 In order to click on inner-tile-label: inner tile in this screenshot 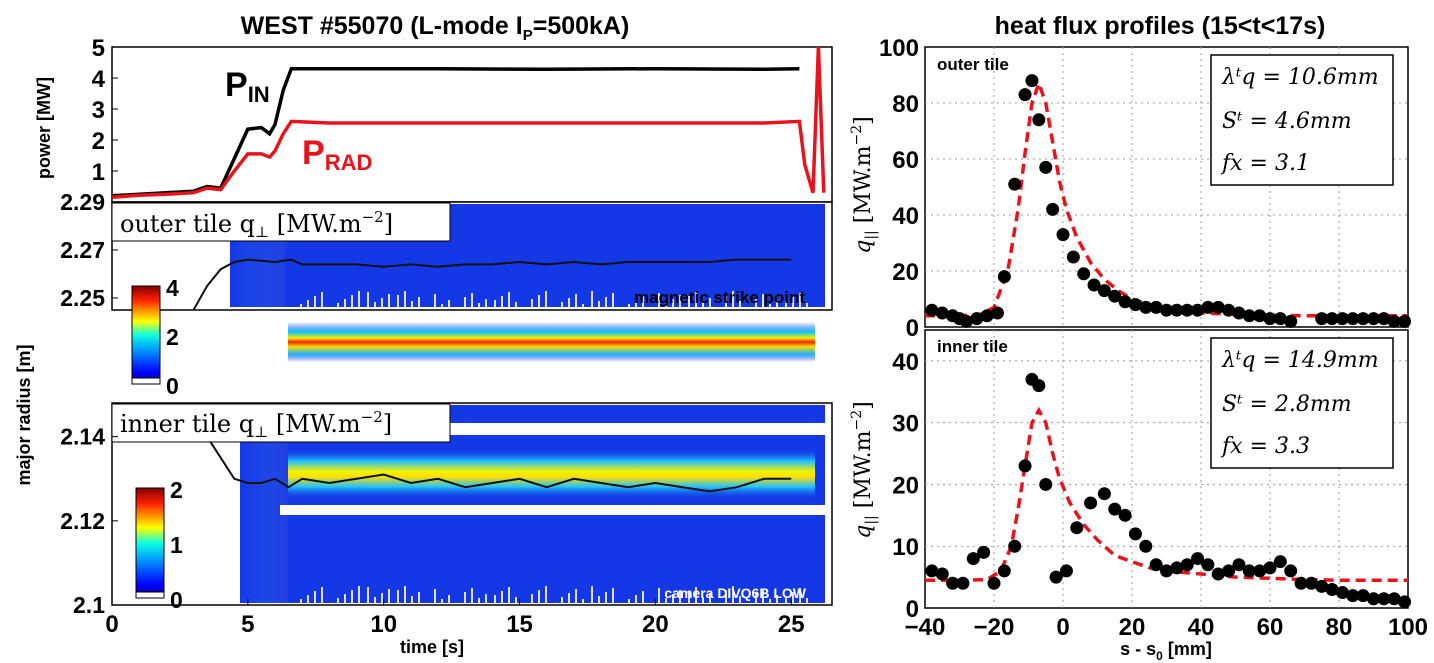, I will do `click(972, 346)`.